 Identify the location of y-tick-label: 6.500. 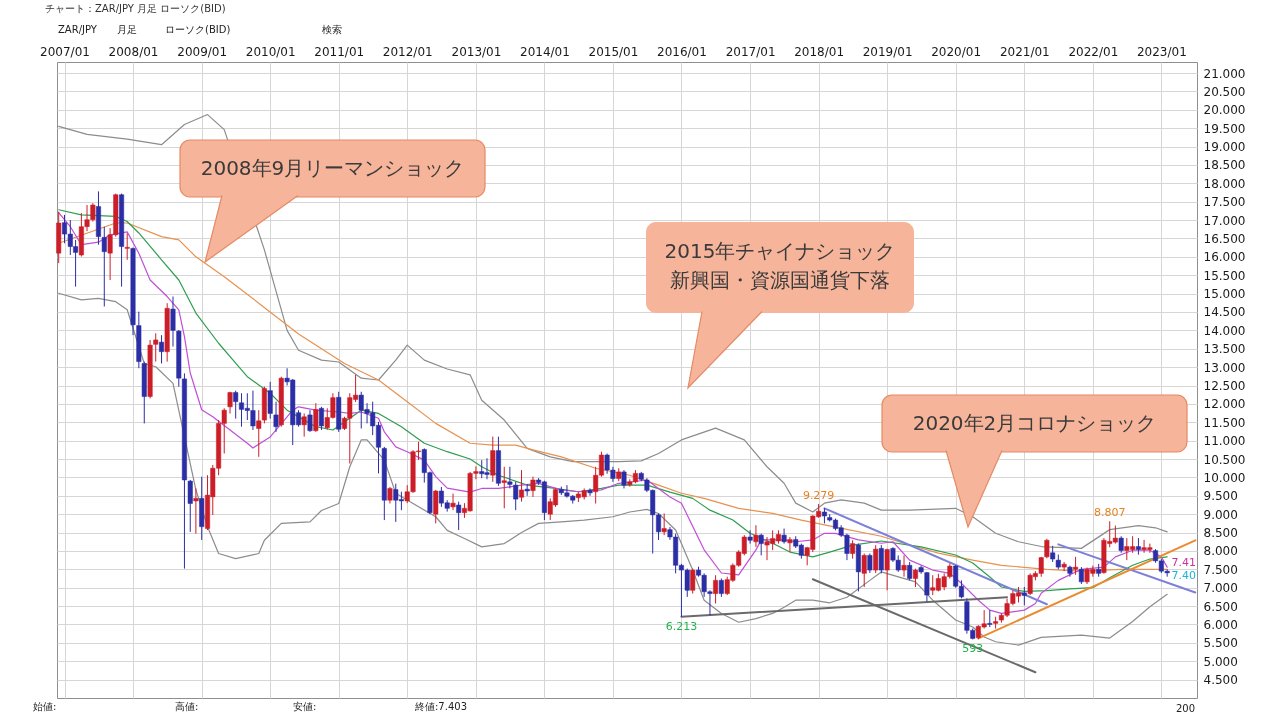
(1220, 606).